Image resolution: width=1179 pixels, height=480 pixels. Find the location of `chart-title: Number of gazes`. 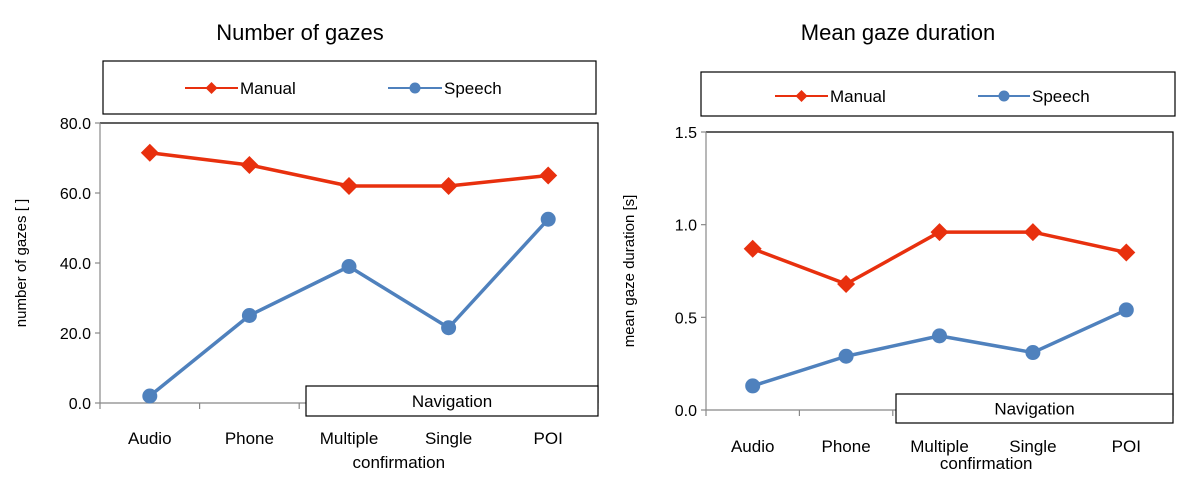

chart-title: Number of gazes is located at coordinates (300, 32).